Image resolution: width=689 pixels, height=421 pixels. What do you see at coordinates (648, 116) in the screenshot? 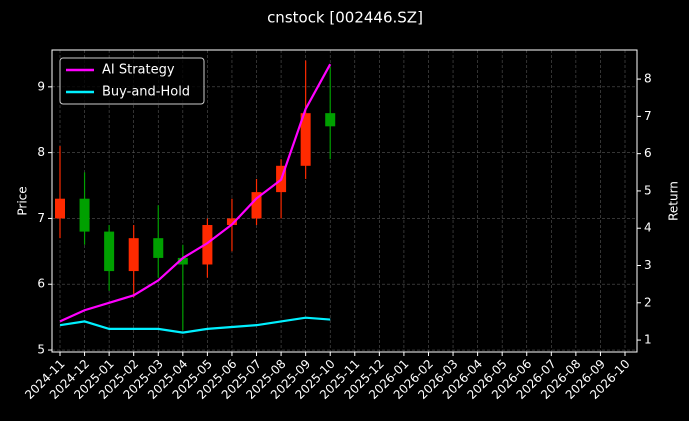
I see `y2-tick-label: 7` at bounding box center [648, 116].